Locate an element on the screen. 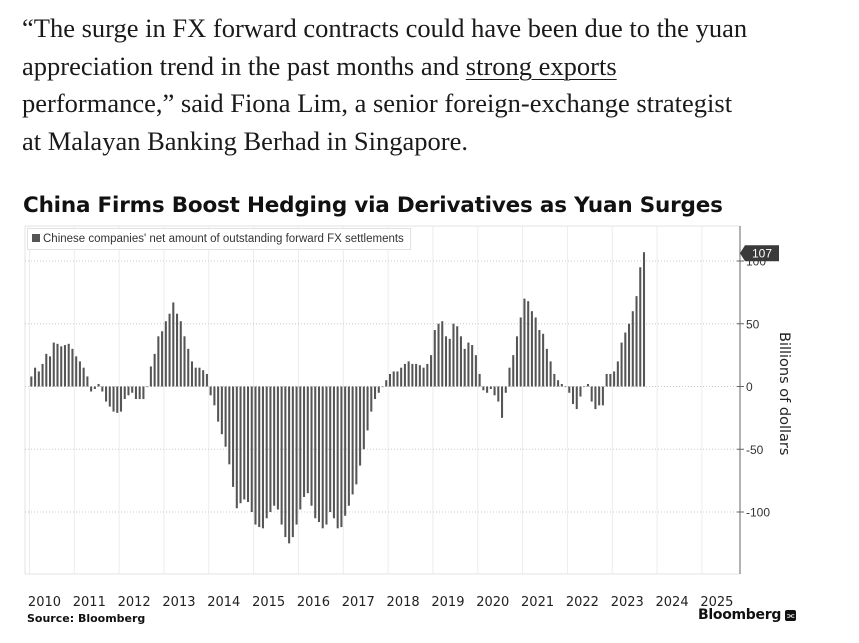 The height and width of the screenshot is (643, 859). x-tick-label: 2023 is located at coordinates (627, 602).